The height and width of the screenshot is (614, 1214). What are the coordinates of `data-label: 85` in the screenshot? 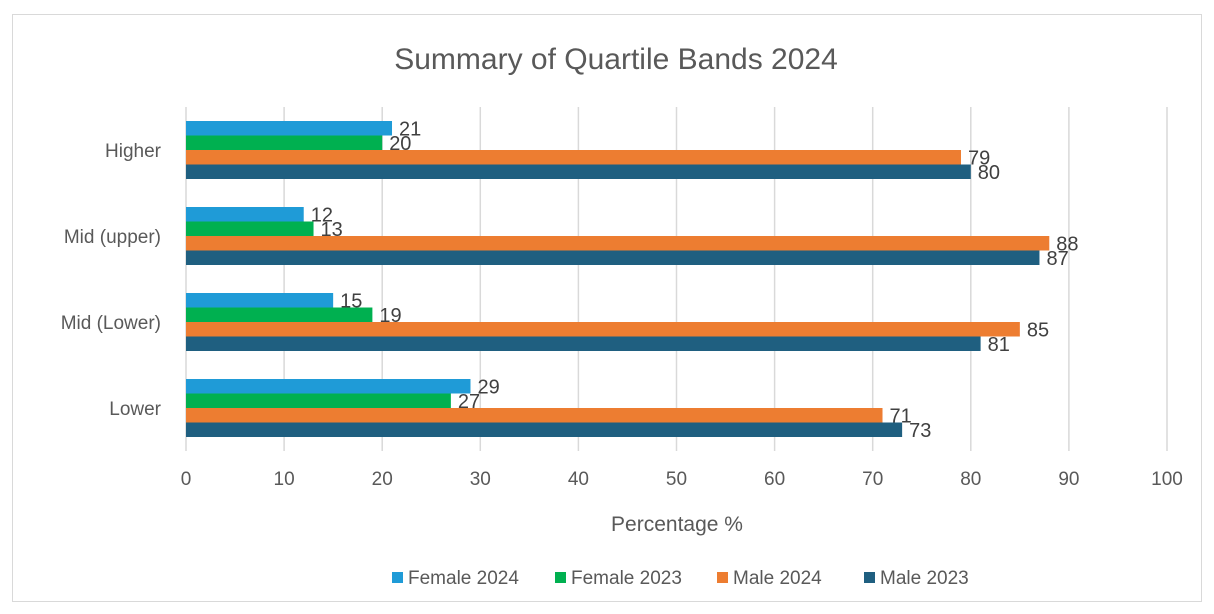 It's located at (1038, 330).